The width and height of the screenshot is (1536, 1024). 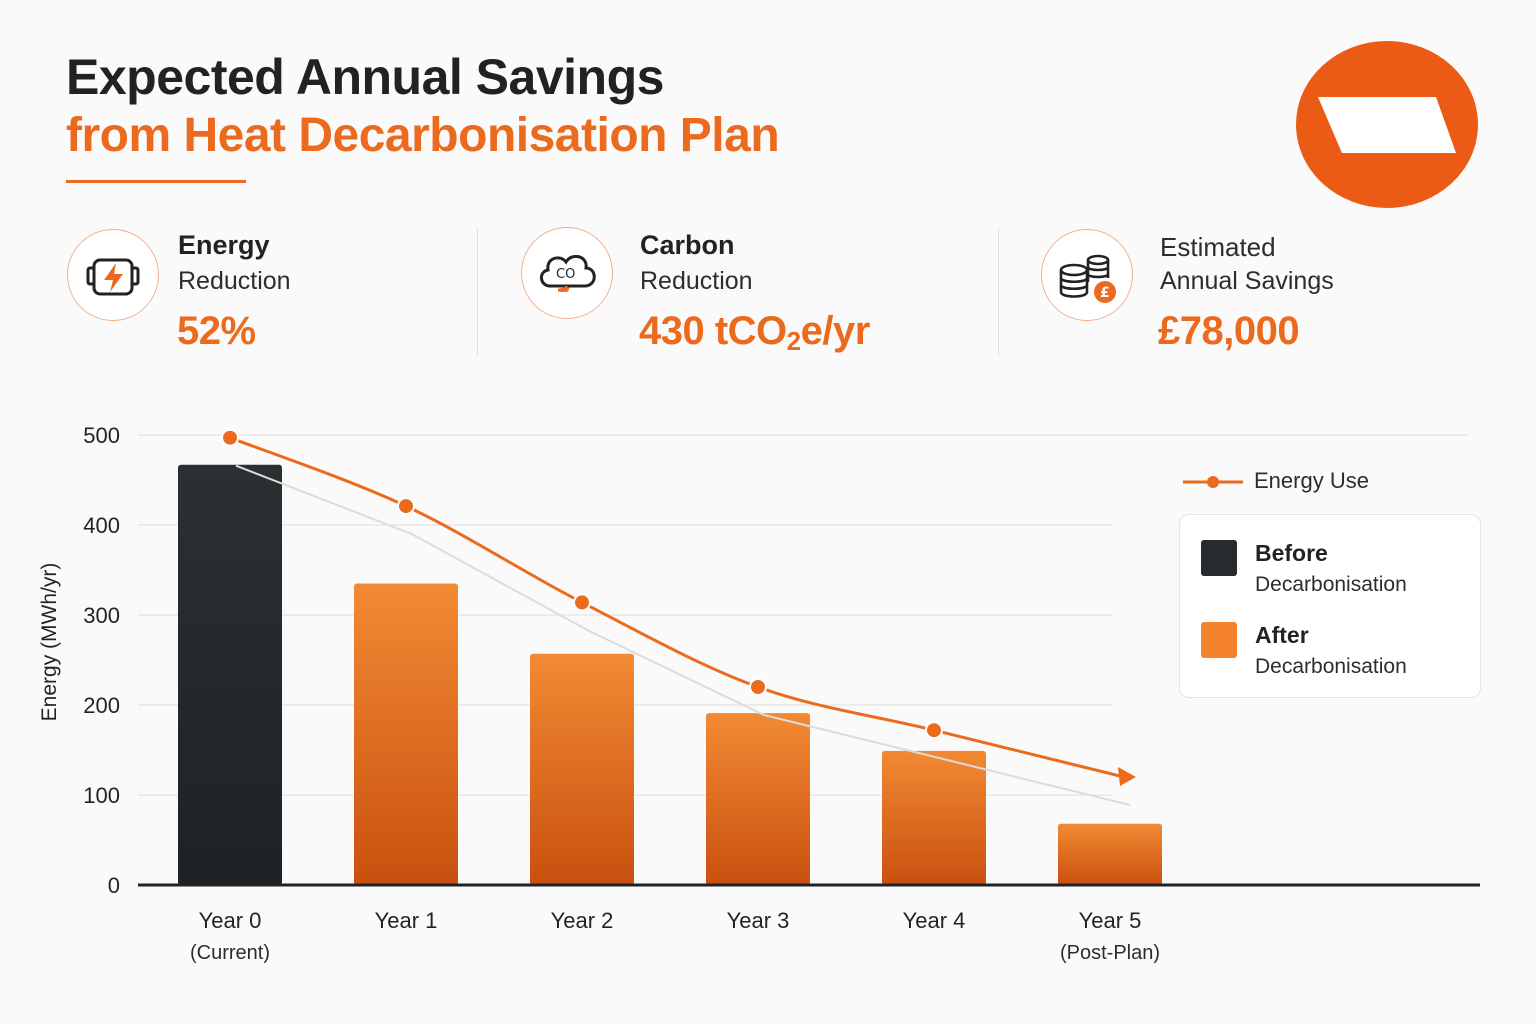 What do you see at coordinates (114, 885) in the screenshot?
I see `y-tick-label: 0` at bounding box center [114, 885].